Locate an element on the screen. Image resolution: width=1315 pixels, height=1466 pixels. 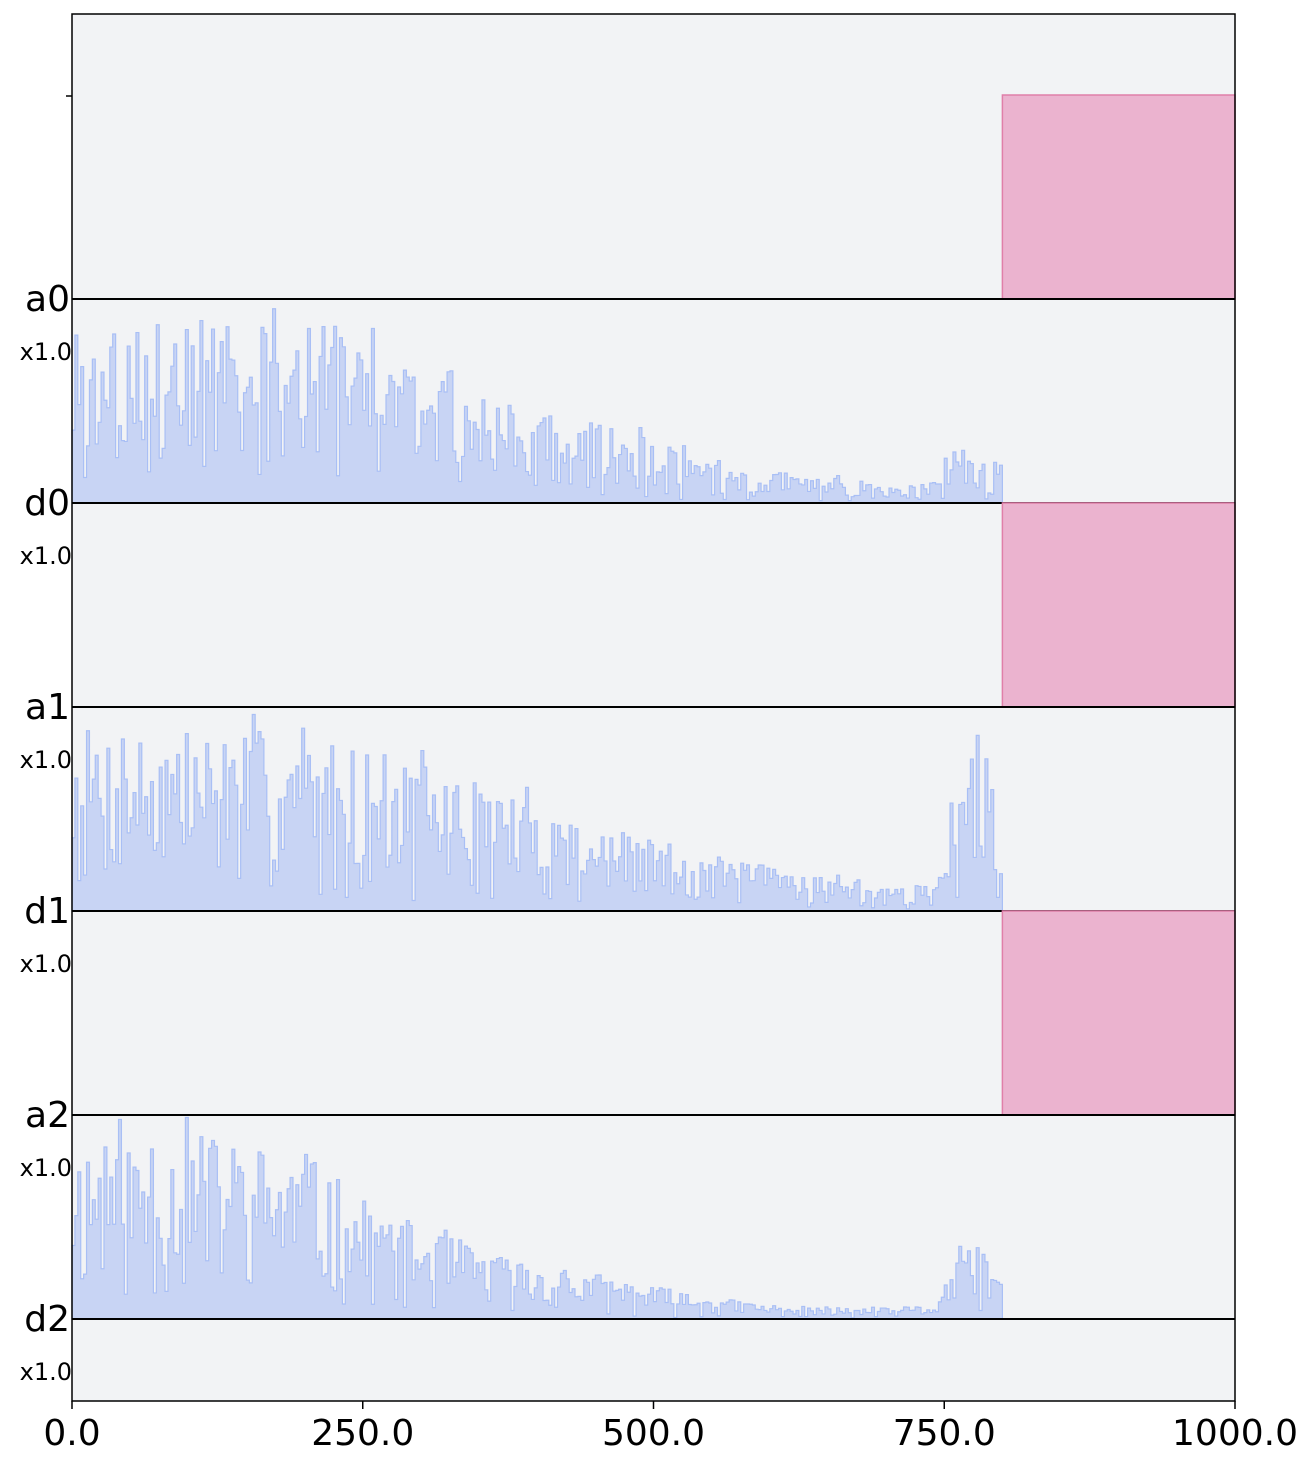
x-tick-label-4: 1000.0 is located at coordinates (1235, 1433).